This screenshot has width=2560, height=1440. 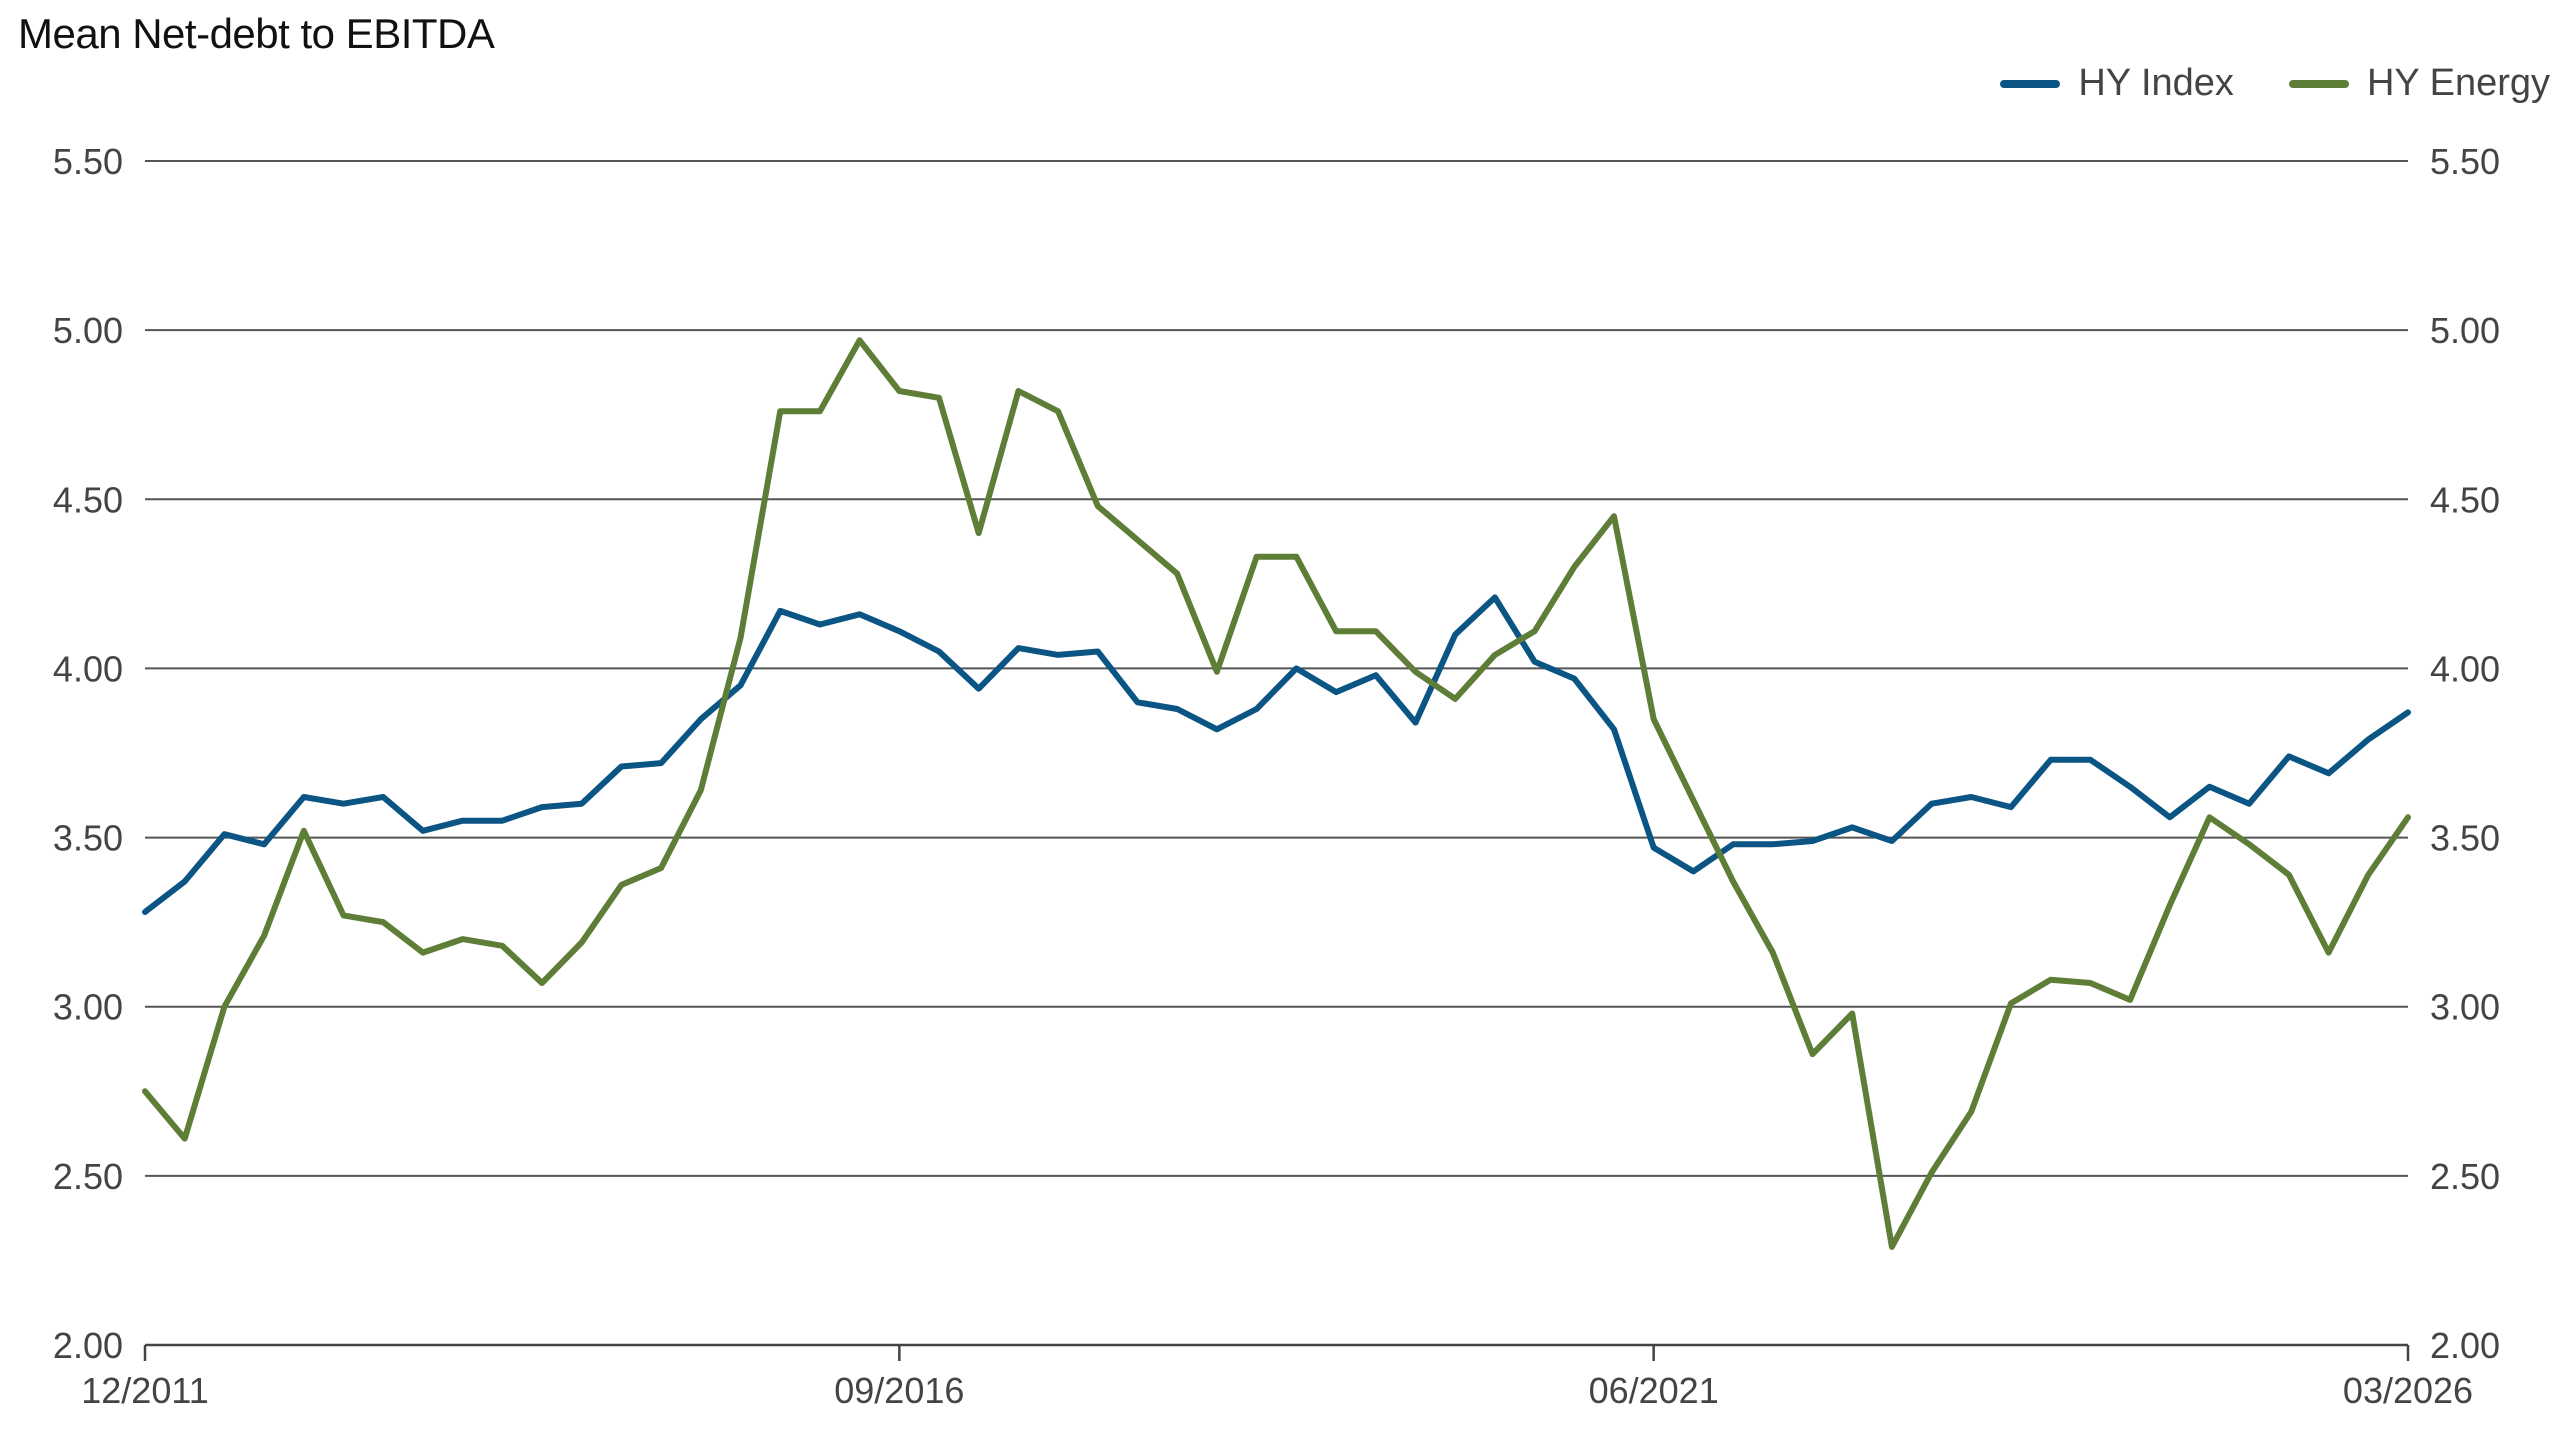 What do you see at coordinates (88, 499) in the screenshot?
I see `y-tick-label-left: 4.50` at bounding box center [88, 499].